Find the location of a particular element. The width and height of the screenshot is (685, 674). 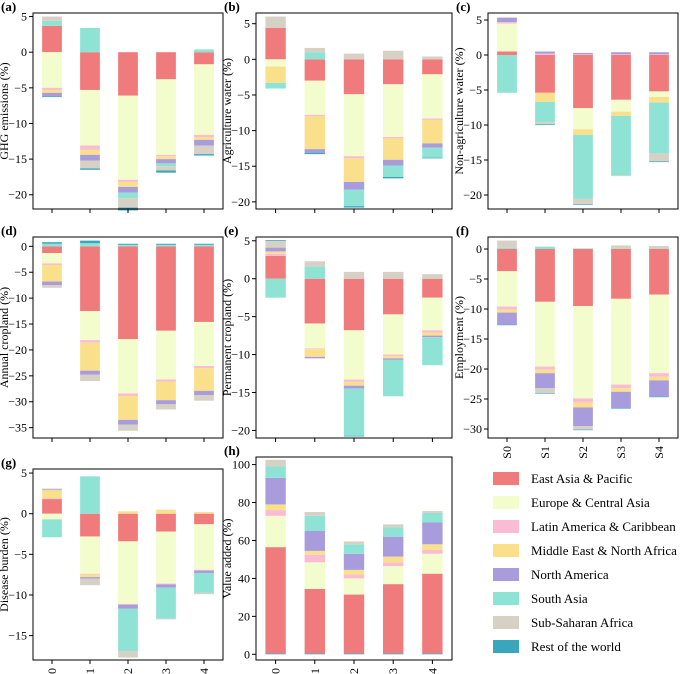

bar-row-S3 is located at coordinates (166, 244).